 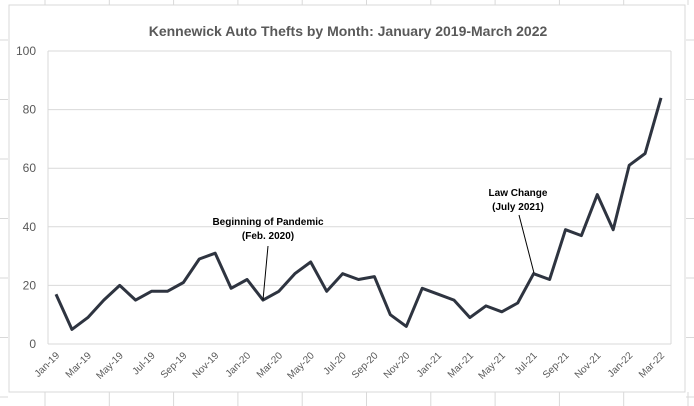 I want to click on y-tick-label: 20, so click(x=30, y=285).